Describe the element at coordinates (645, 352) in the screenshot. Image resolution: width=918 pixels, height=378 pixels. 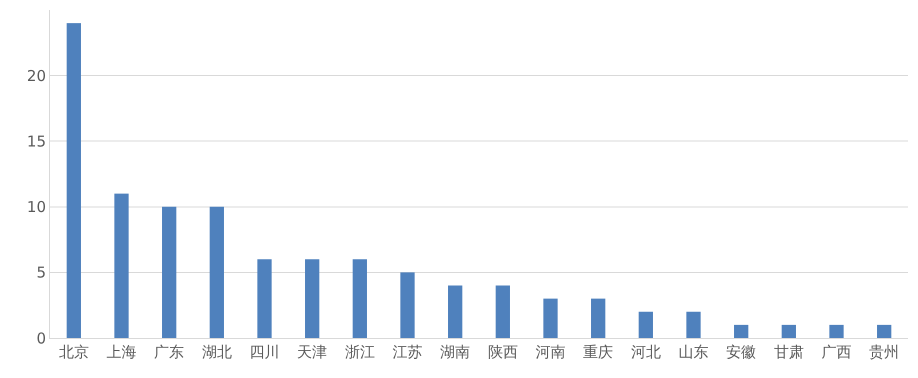
I see `x-tick-label: 河北` at that location.